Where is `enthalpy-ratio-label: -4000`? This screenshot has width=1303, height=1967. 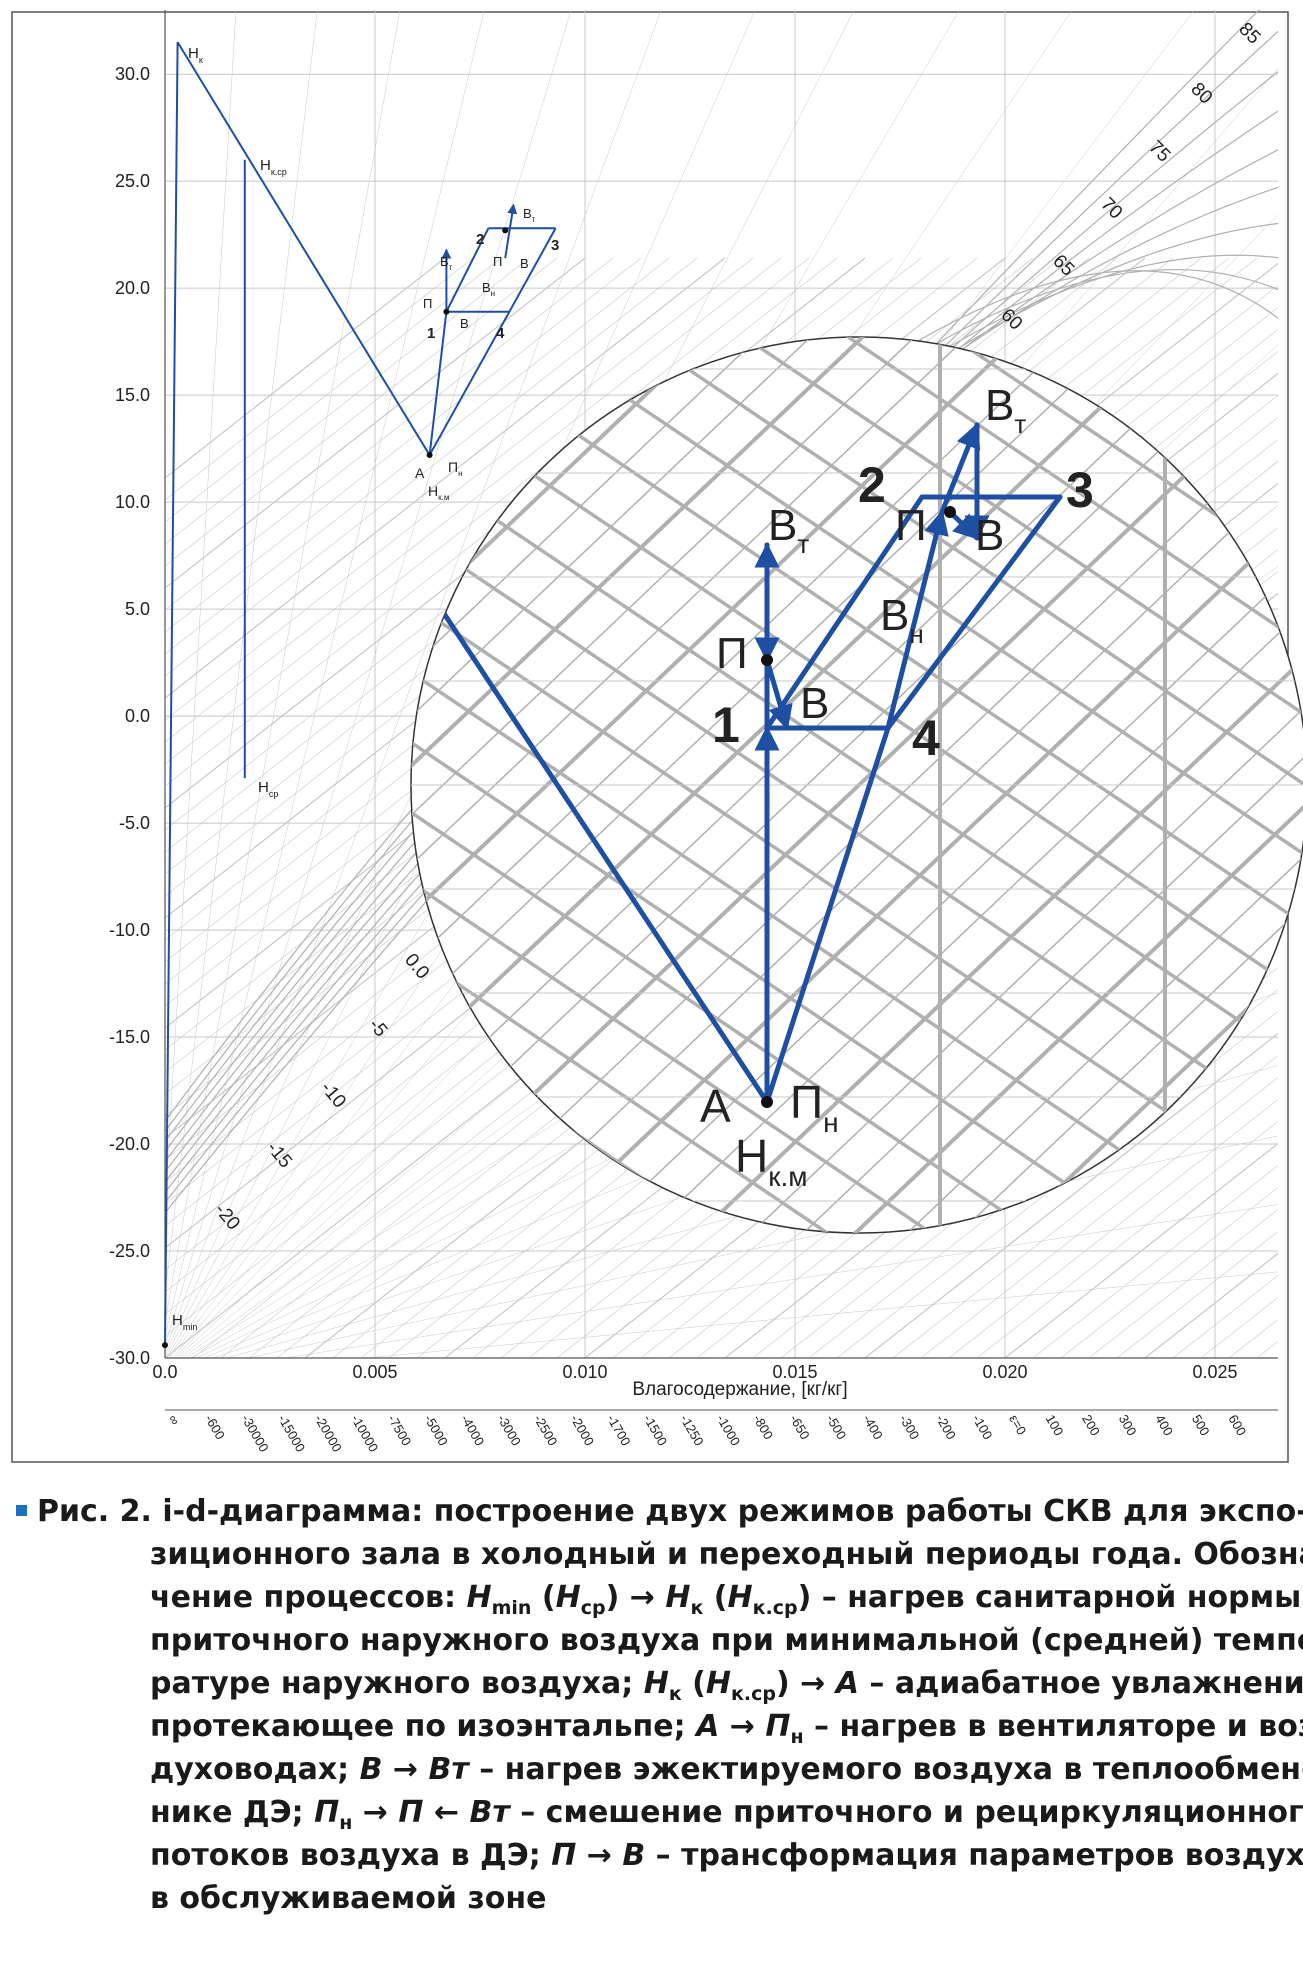 enthalpy-ratio-label: -4000 is located at coordinates (473, 1430).